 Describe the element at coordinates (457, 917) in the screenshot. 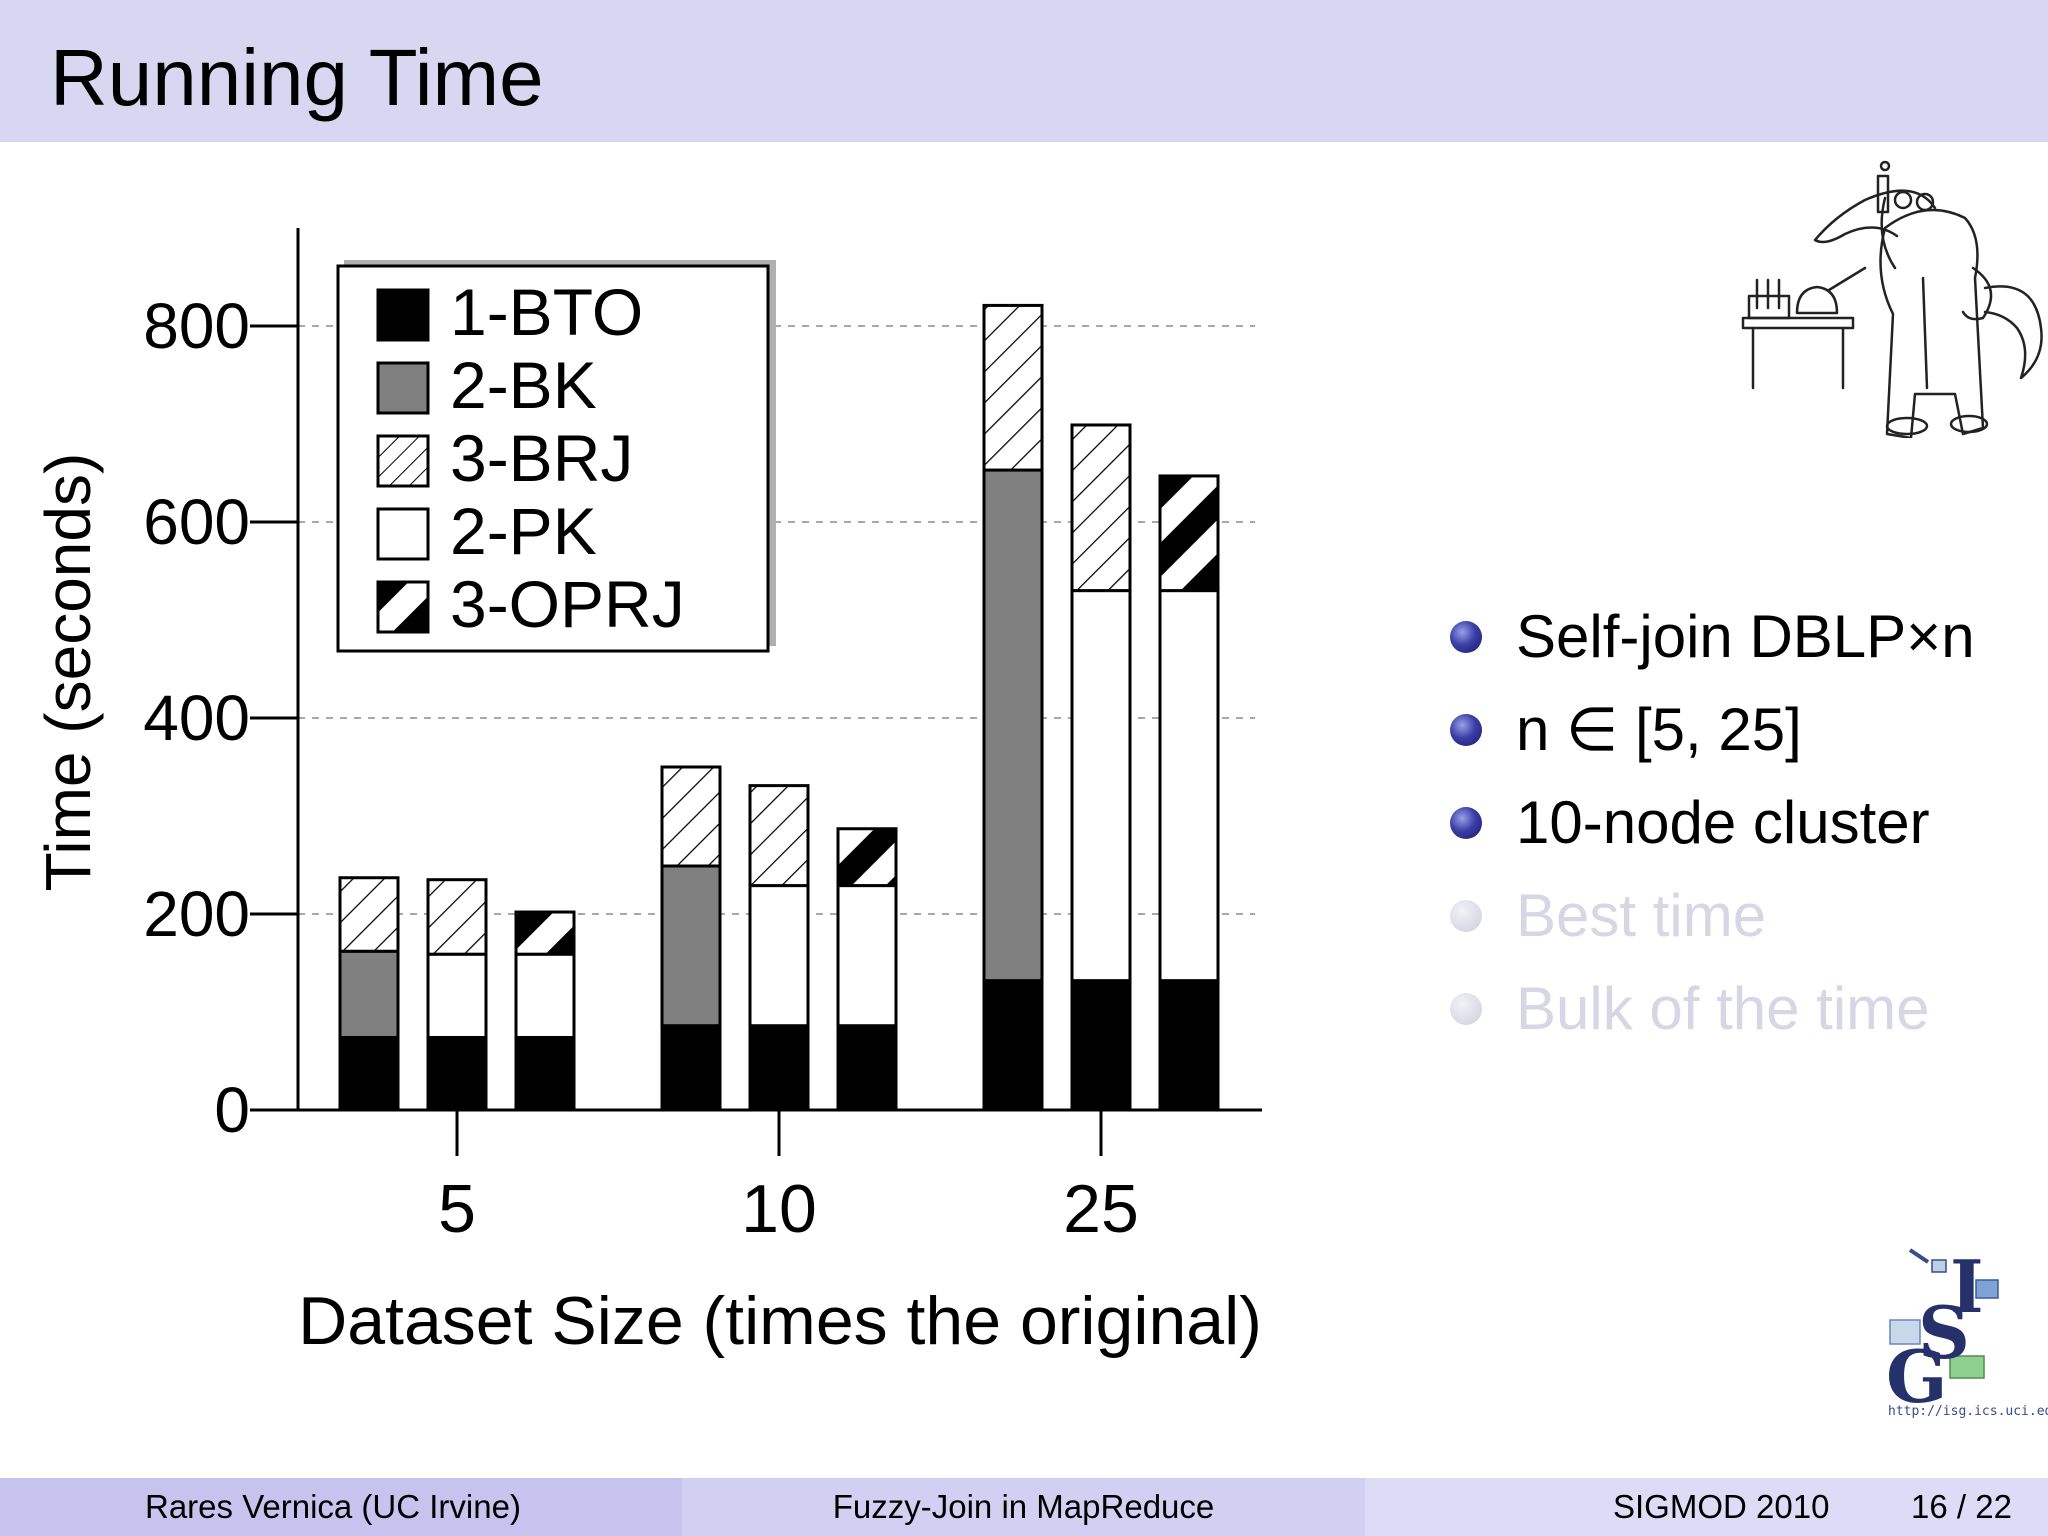

I see `bar-segment-5-2-3-brj` at that location.